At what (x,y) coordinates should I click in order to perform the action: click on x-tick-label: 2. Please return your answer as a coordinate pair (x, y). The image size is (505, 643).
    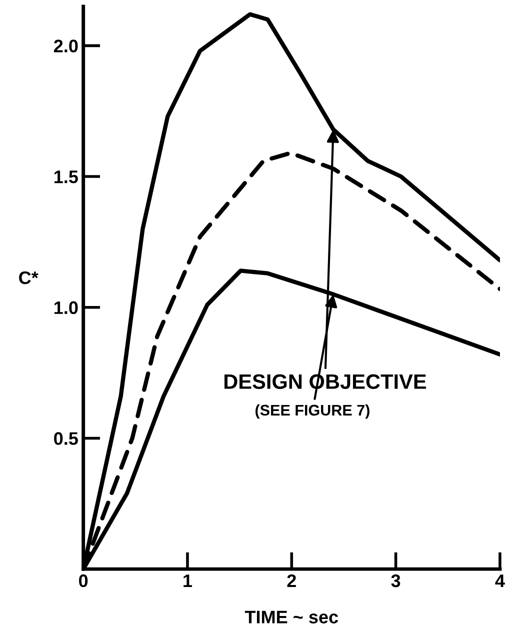
    Looking at the image, I should click on (291, 580).